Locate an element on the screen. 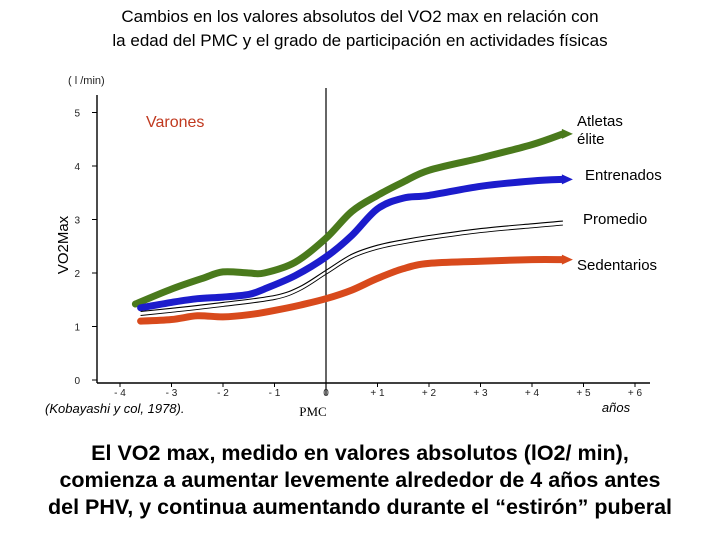  series-promedio: Promedio is located at coordinates (393, 263).